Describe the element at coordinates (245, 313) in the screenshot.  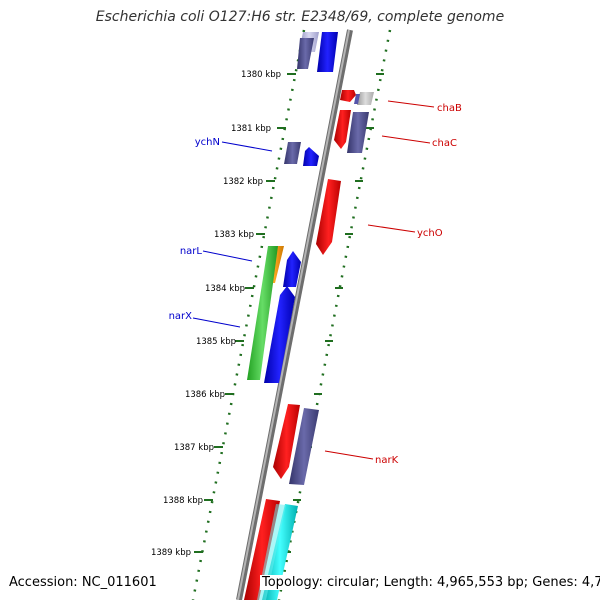
I see `major-ticks-left` at that location.